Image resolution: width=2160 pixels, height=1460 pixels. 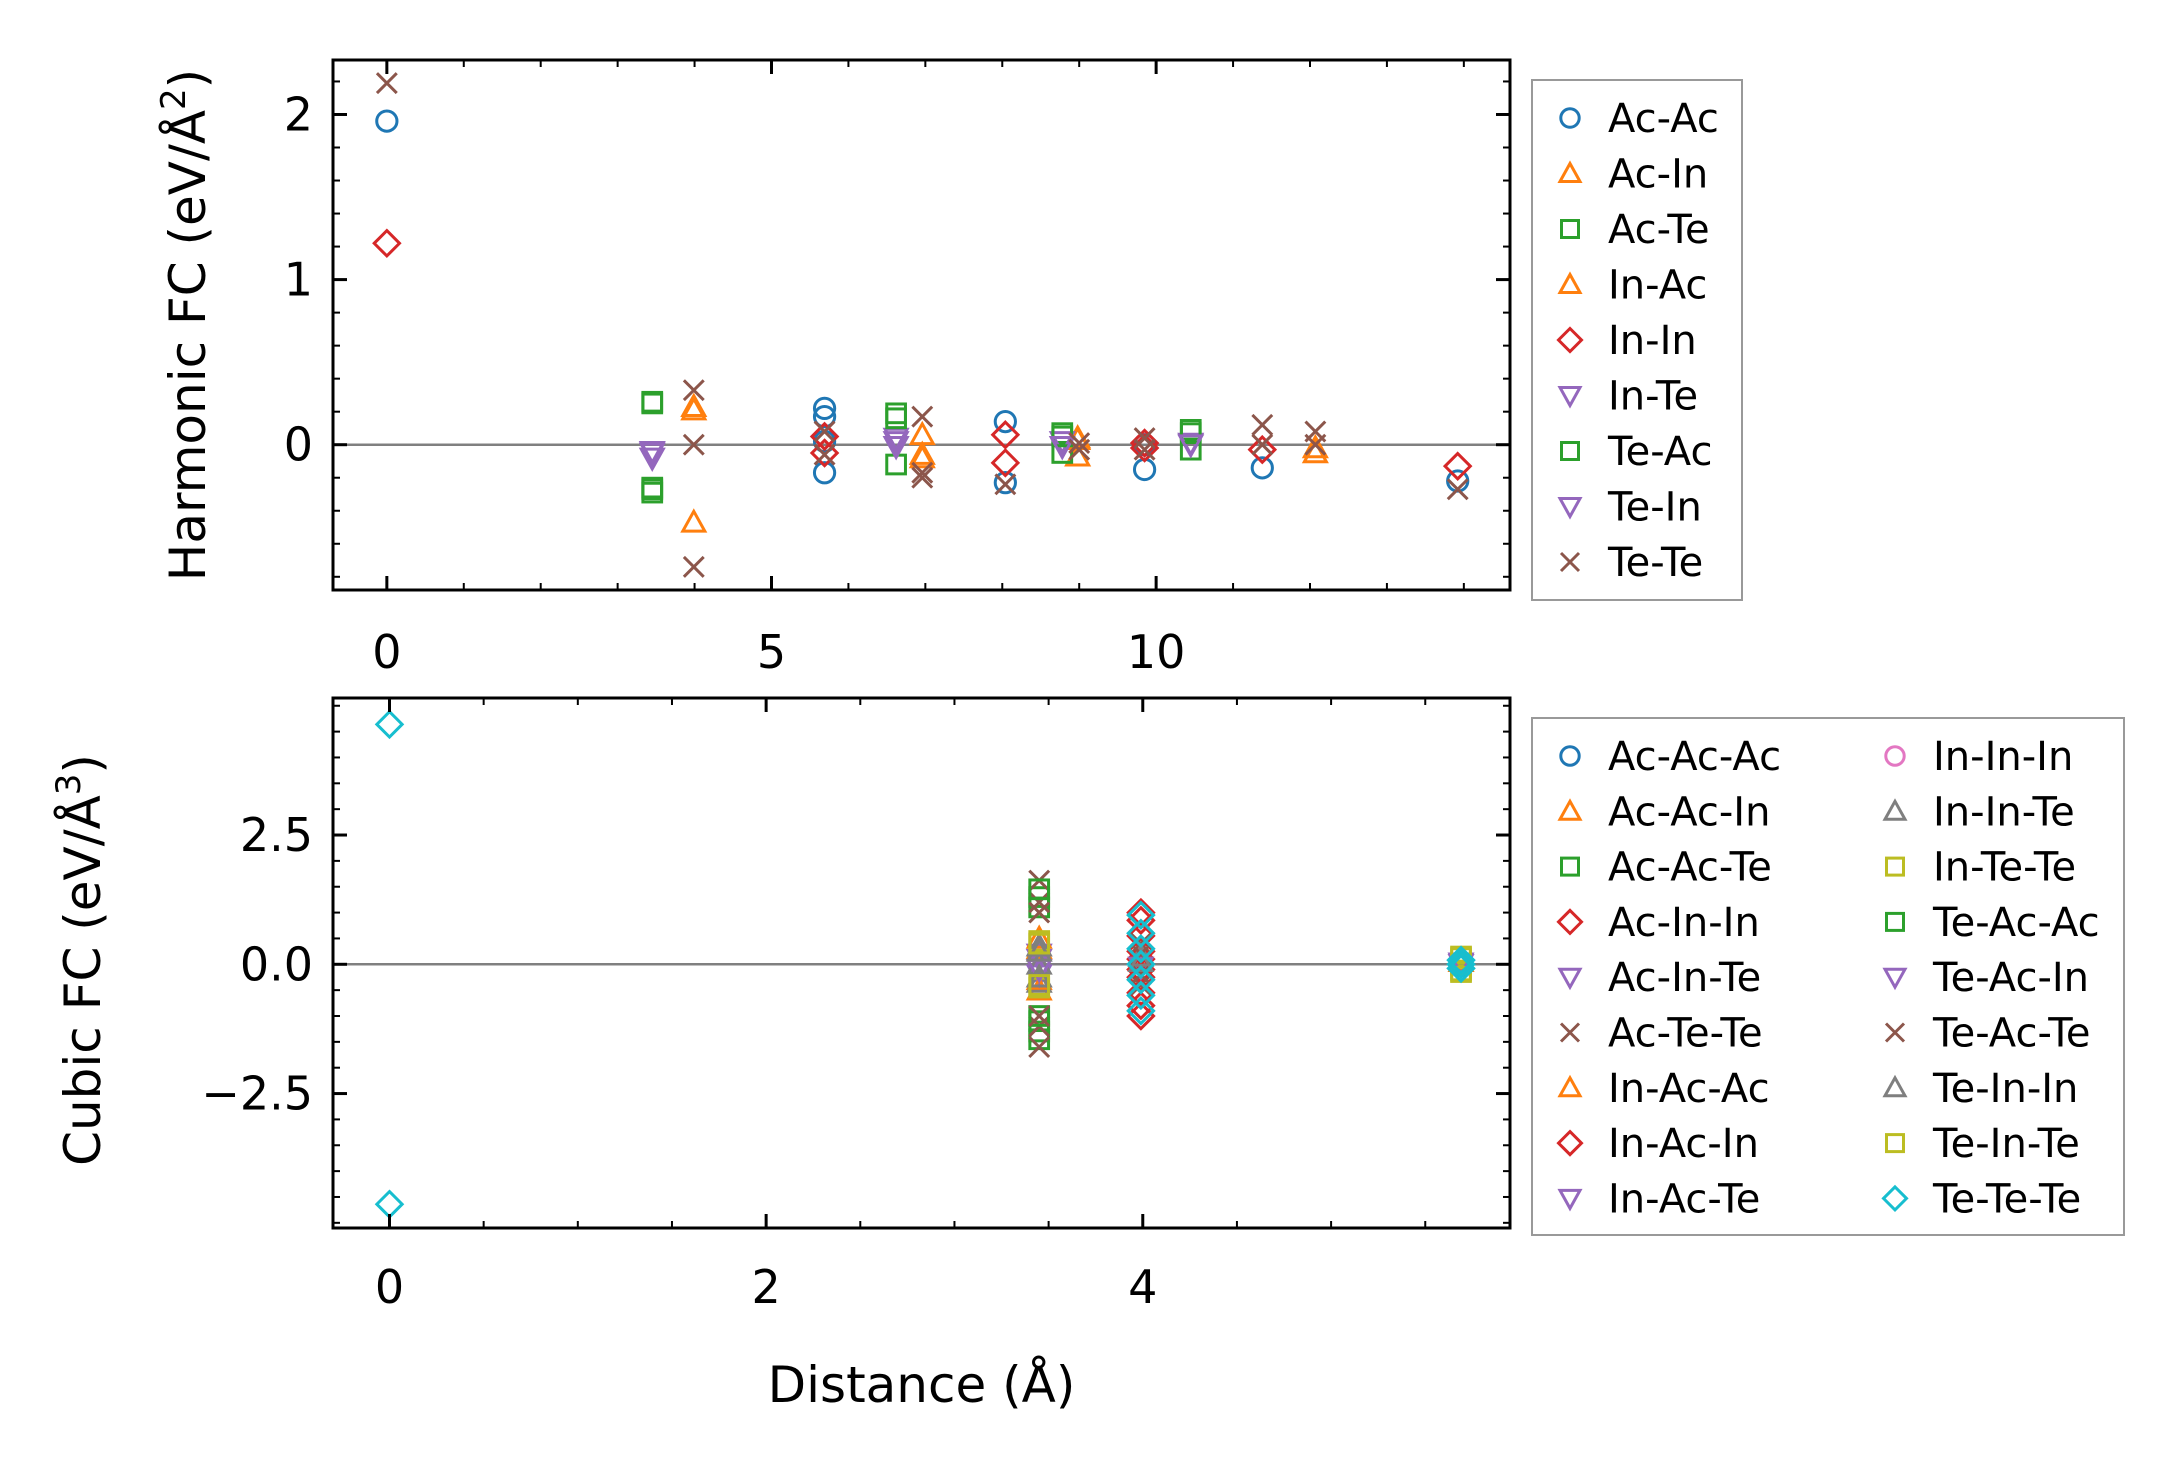 What do you see at coordinates (1570, 508) in the screenshot?
I see `legend-marker-te-in` at bounding box center [1570, 508].